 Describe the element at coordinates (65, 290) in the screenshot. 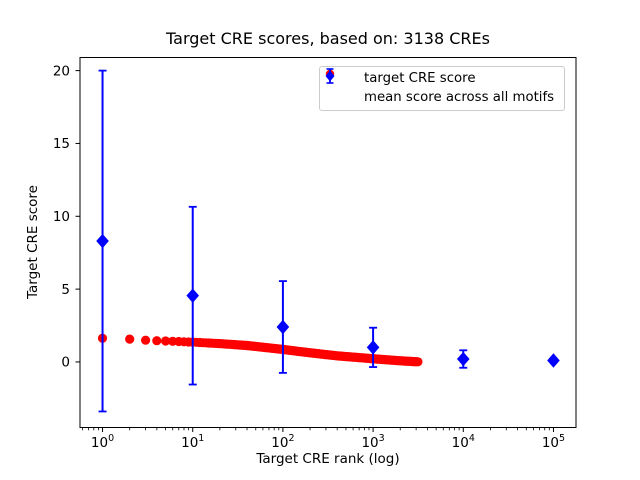

I see `y-tick-label: 5` at that location.